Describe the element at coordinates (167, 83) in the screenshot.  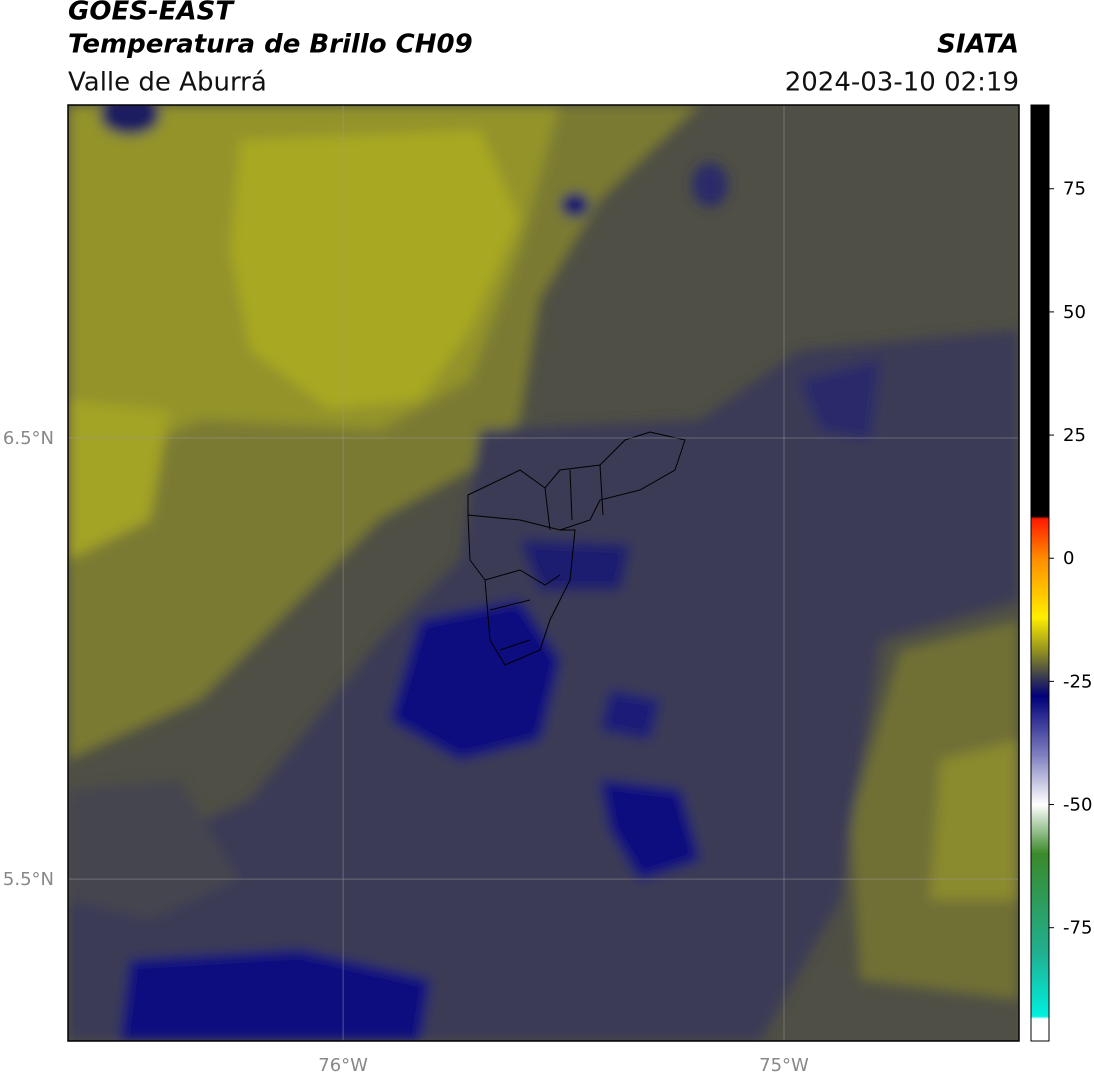
I see `region: Valle de Aburrá` at that location.